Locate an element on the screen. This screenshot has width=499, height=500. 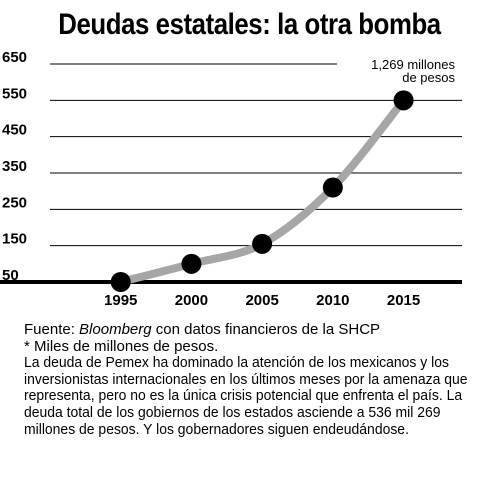
y-tick-label-450: 450 is located at coordinates (14, 130).